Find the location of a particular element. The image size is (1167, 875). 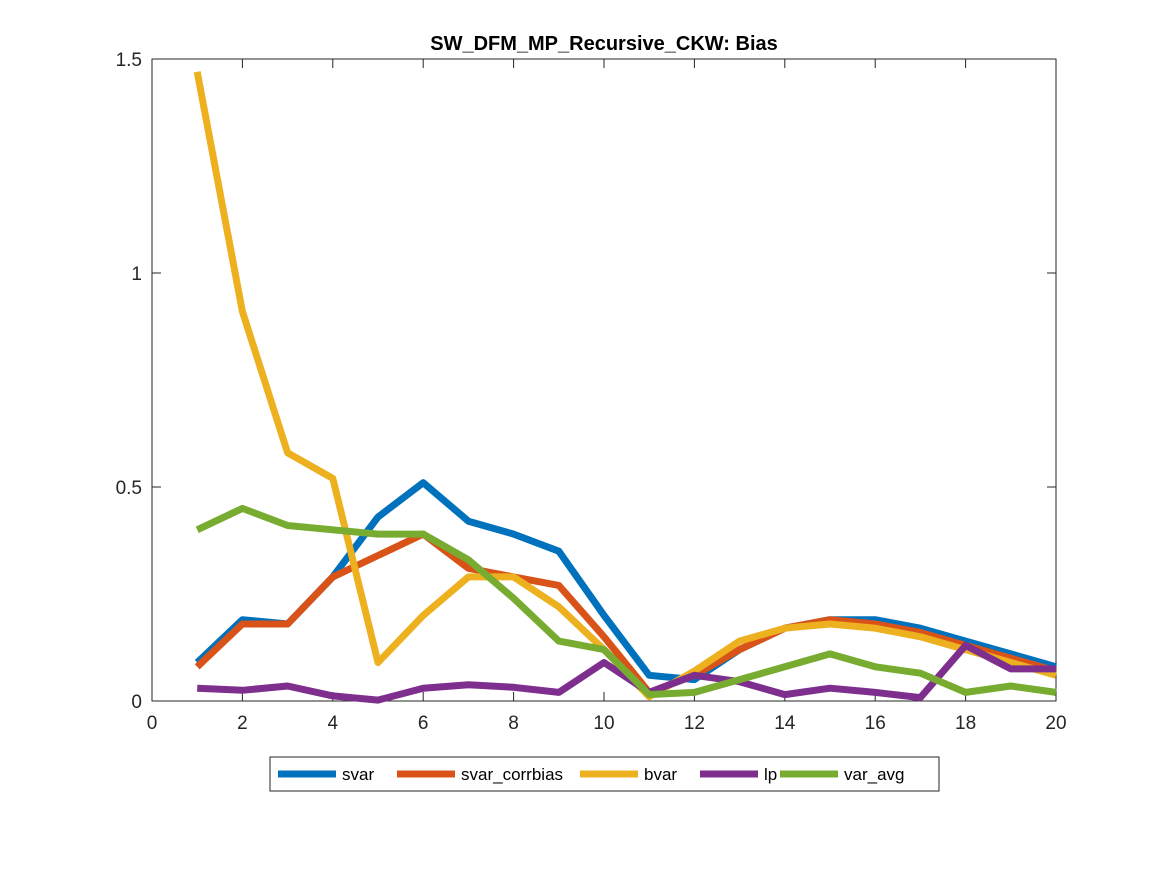

legend-label-lp: lp is located at coordinates (770, 774).